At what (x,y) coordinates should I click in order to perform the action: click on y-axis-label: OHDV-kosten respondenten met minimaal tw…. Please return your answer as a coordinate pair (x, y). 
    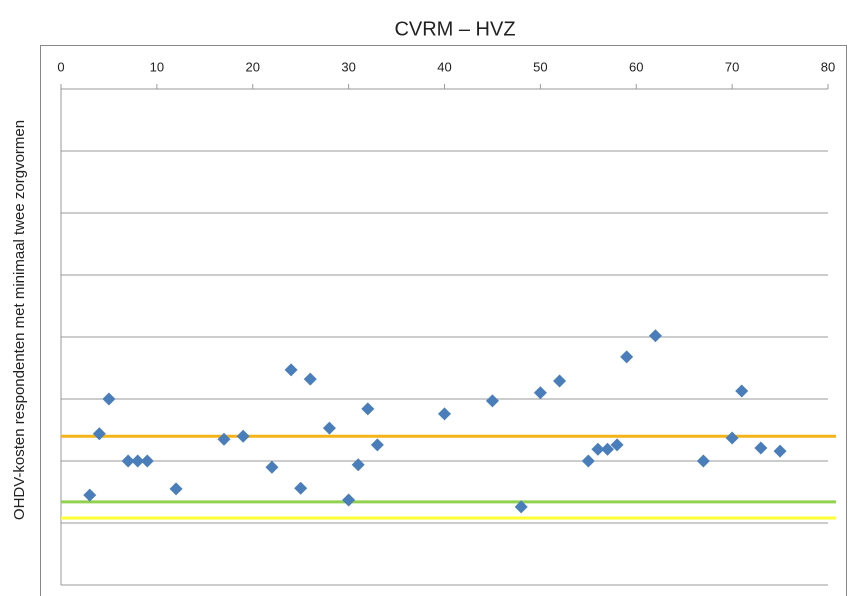
    Looking at the image, I should click on (19, 320).